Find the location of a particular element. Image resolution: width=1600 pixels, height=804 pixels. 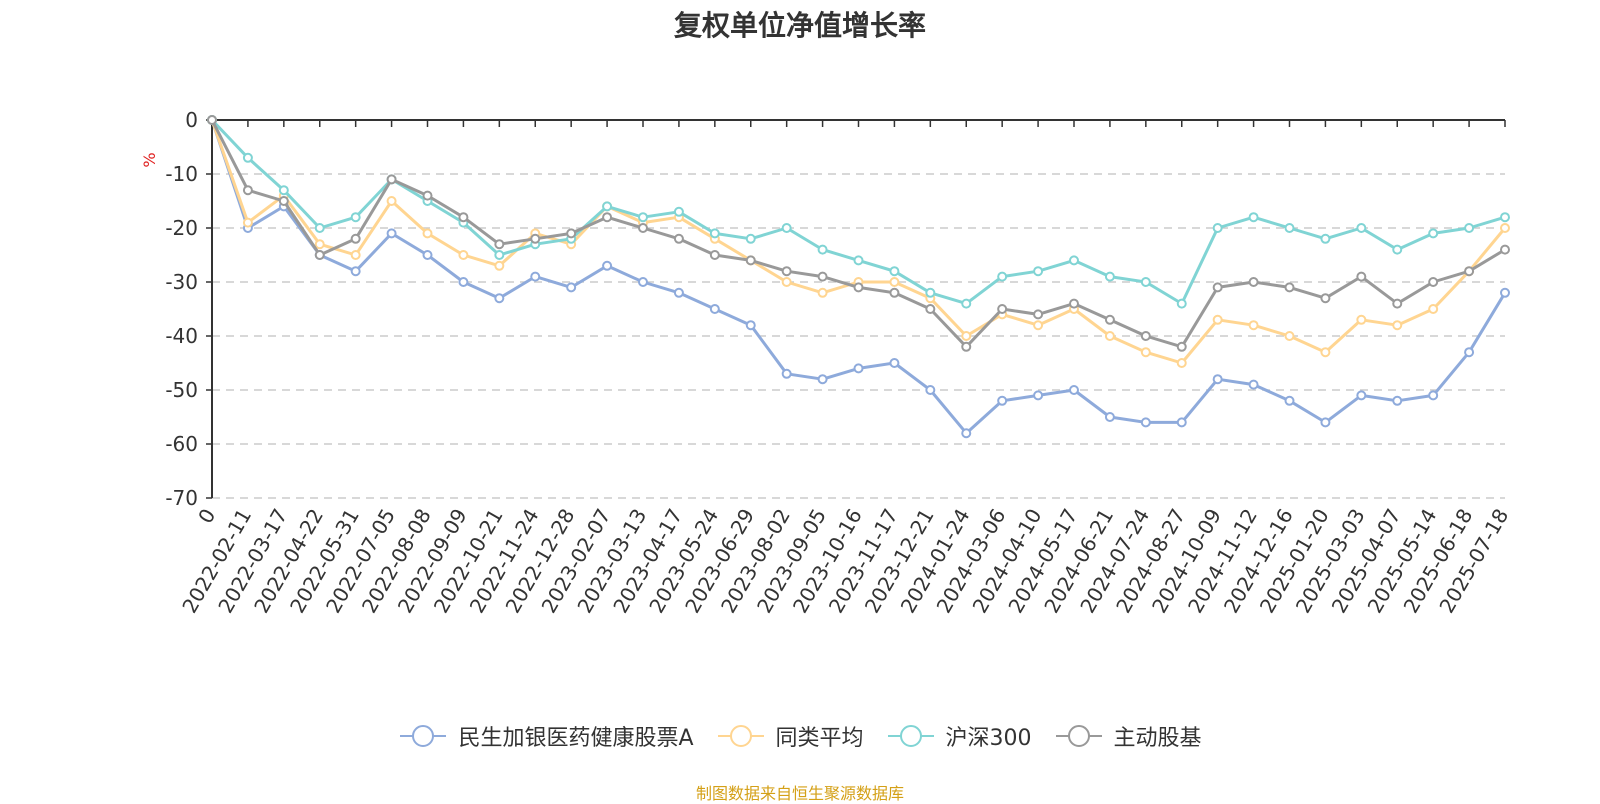

chart-legend: 民生加银医药健康股票A 同类平均 沪深300 主动股基 is located at coordinates (800, 736).